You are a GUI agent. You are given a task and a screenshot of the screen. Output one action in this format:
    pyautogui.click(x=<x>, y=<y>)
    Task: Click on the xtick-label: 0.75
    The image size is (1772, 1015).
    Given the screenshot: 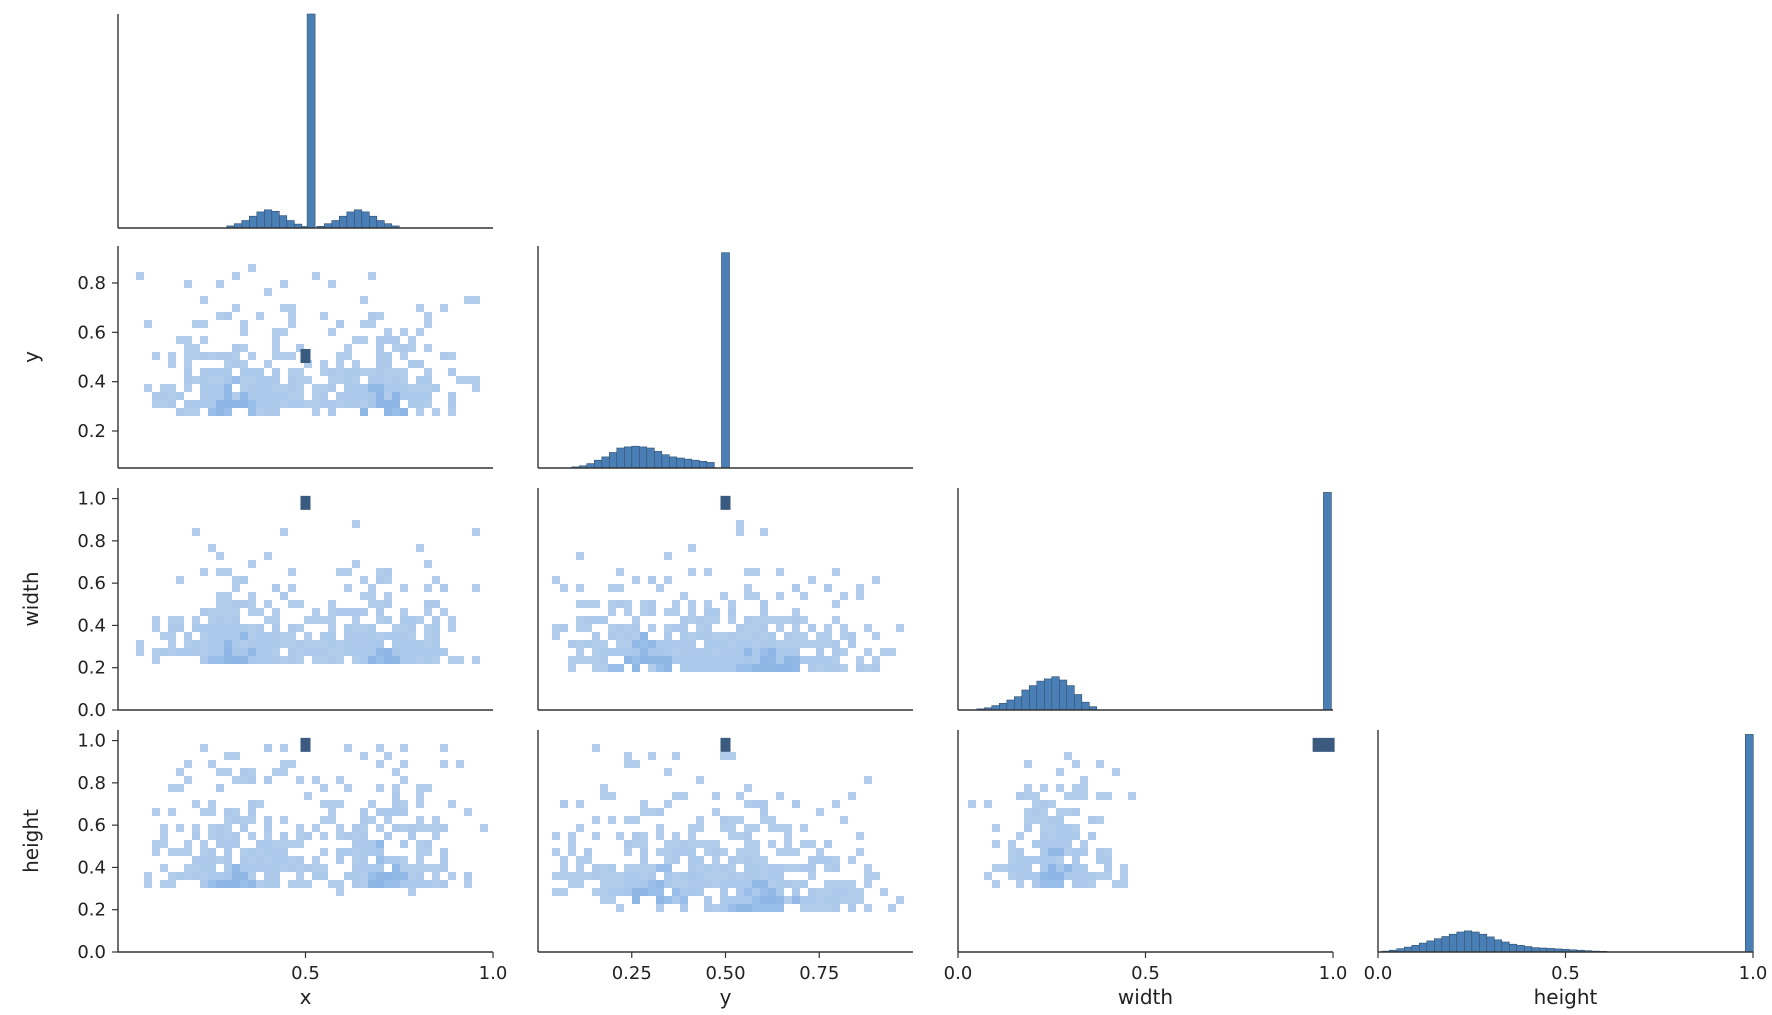 What is the action you would take?
    pyautogui.click(x=819, y=973)
    